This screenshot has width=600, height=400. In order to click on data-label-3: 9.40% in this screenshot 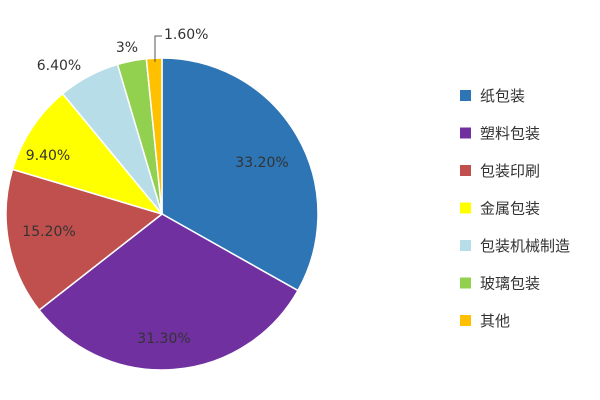, I will do `click(48, 156)`.